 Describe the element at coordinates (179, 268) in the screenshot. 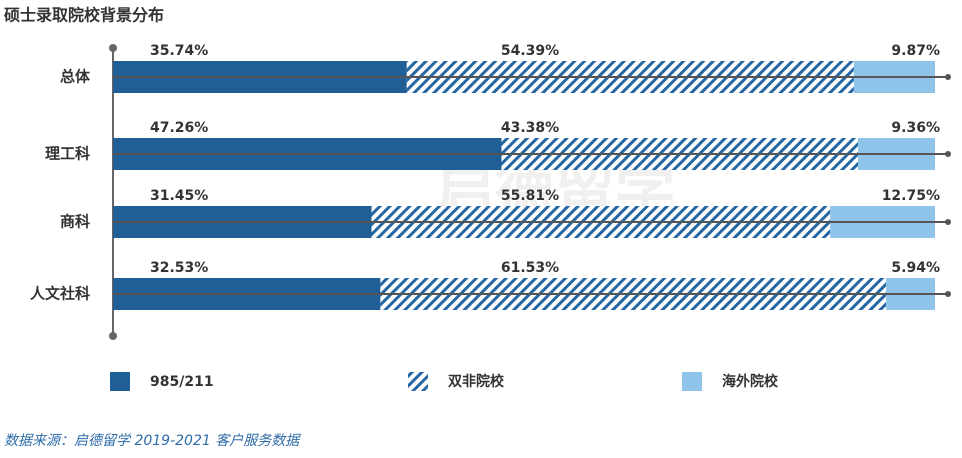

I see `value-label: 32.53%` at that location.